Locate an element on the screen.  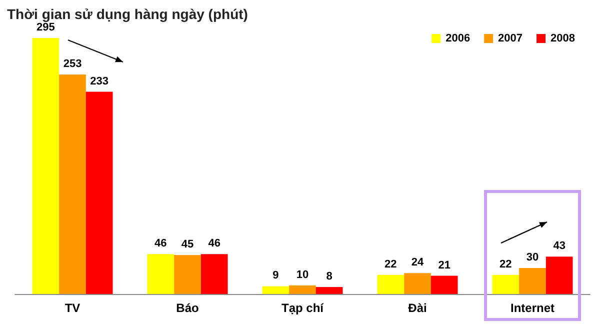
legend-label: 2006 is located at coordinates (458, 38).